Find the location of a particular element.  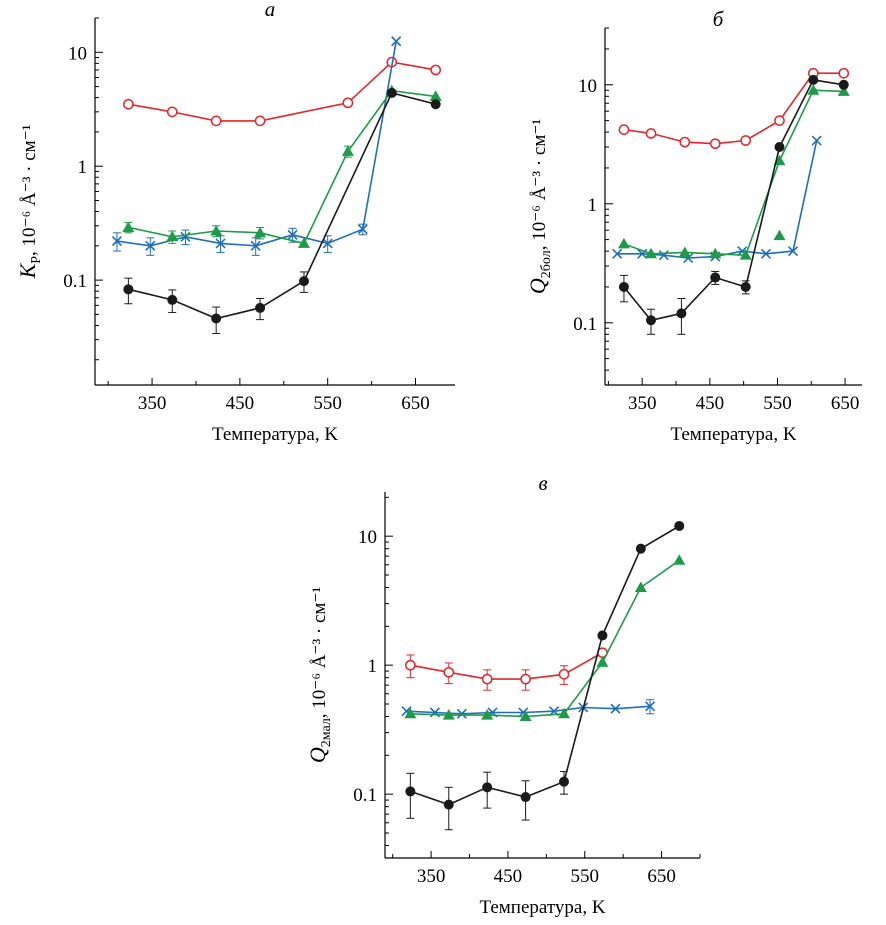

x-tick-label: 550 is located at coordinates (585, 876).